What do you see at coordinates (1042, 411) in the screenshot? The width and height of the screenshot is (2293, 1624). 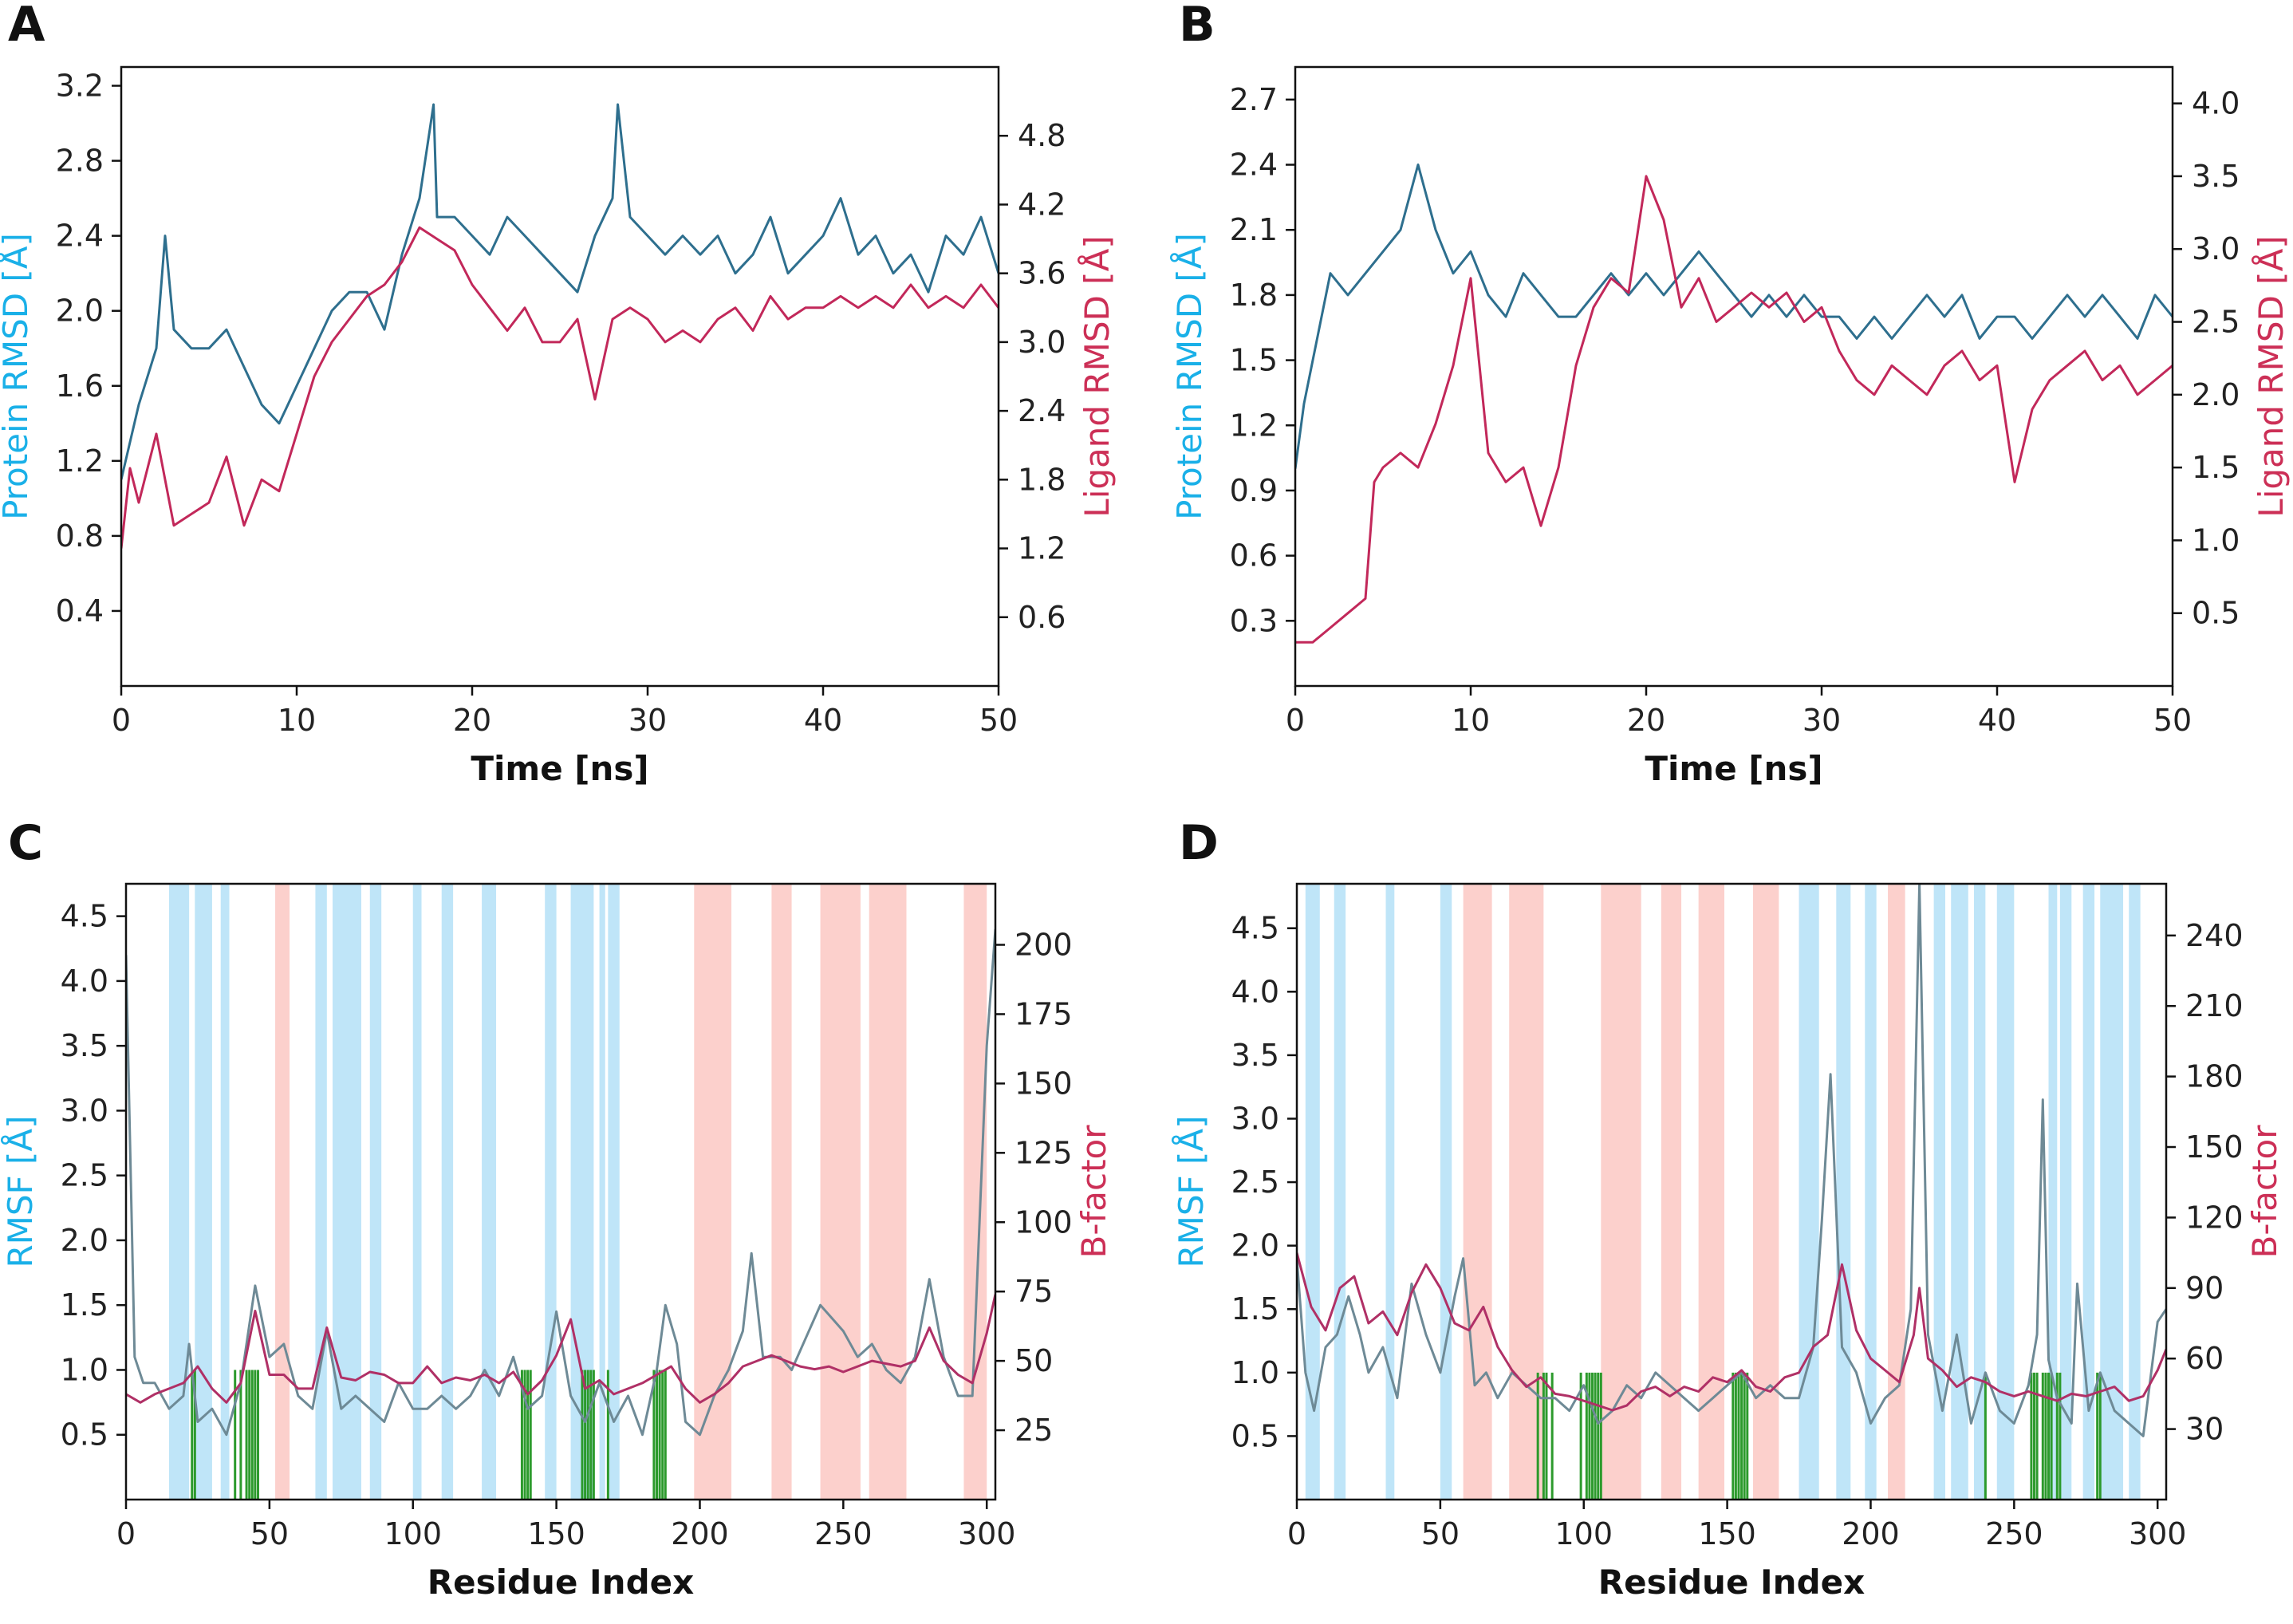 I see `y-right-tick-label: 2.4` at bounding box center [1042, 411].